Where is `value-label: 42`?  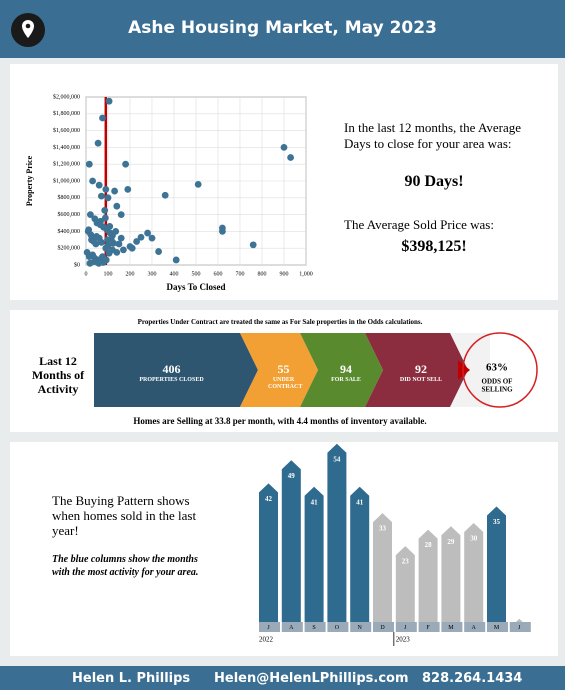
value-label: 42 is located at coordinates (269, 499).